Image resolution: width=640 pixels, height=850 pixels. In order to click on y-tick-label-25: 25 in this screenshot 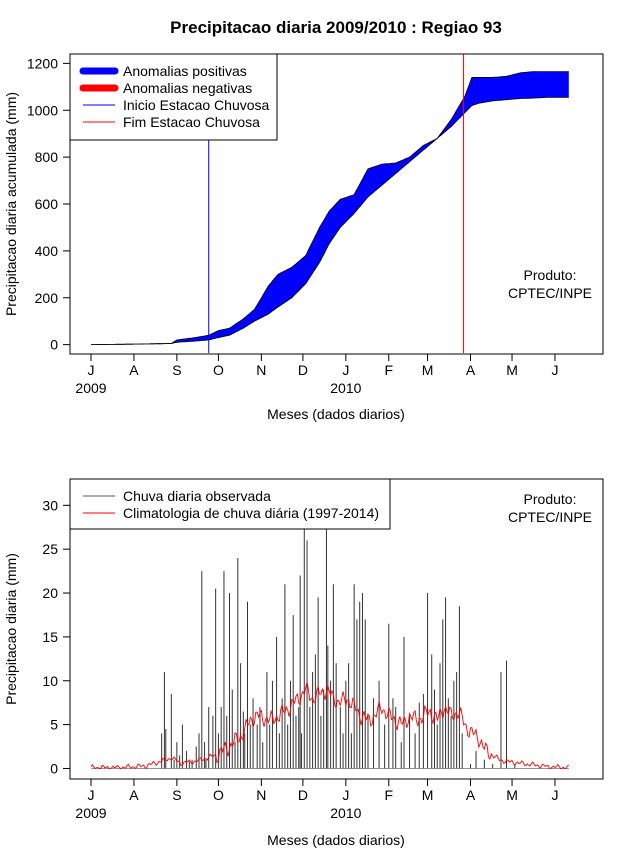, I will do `click(50, 549)`.